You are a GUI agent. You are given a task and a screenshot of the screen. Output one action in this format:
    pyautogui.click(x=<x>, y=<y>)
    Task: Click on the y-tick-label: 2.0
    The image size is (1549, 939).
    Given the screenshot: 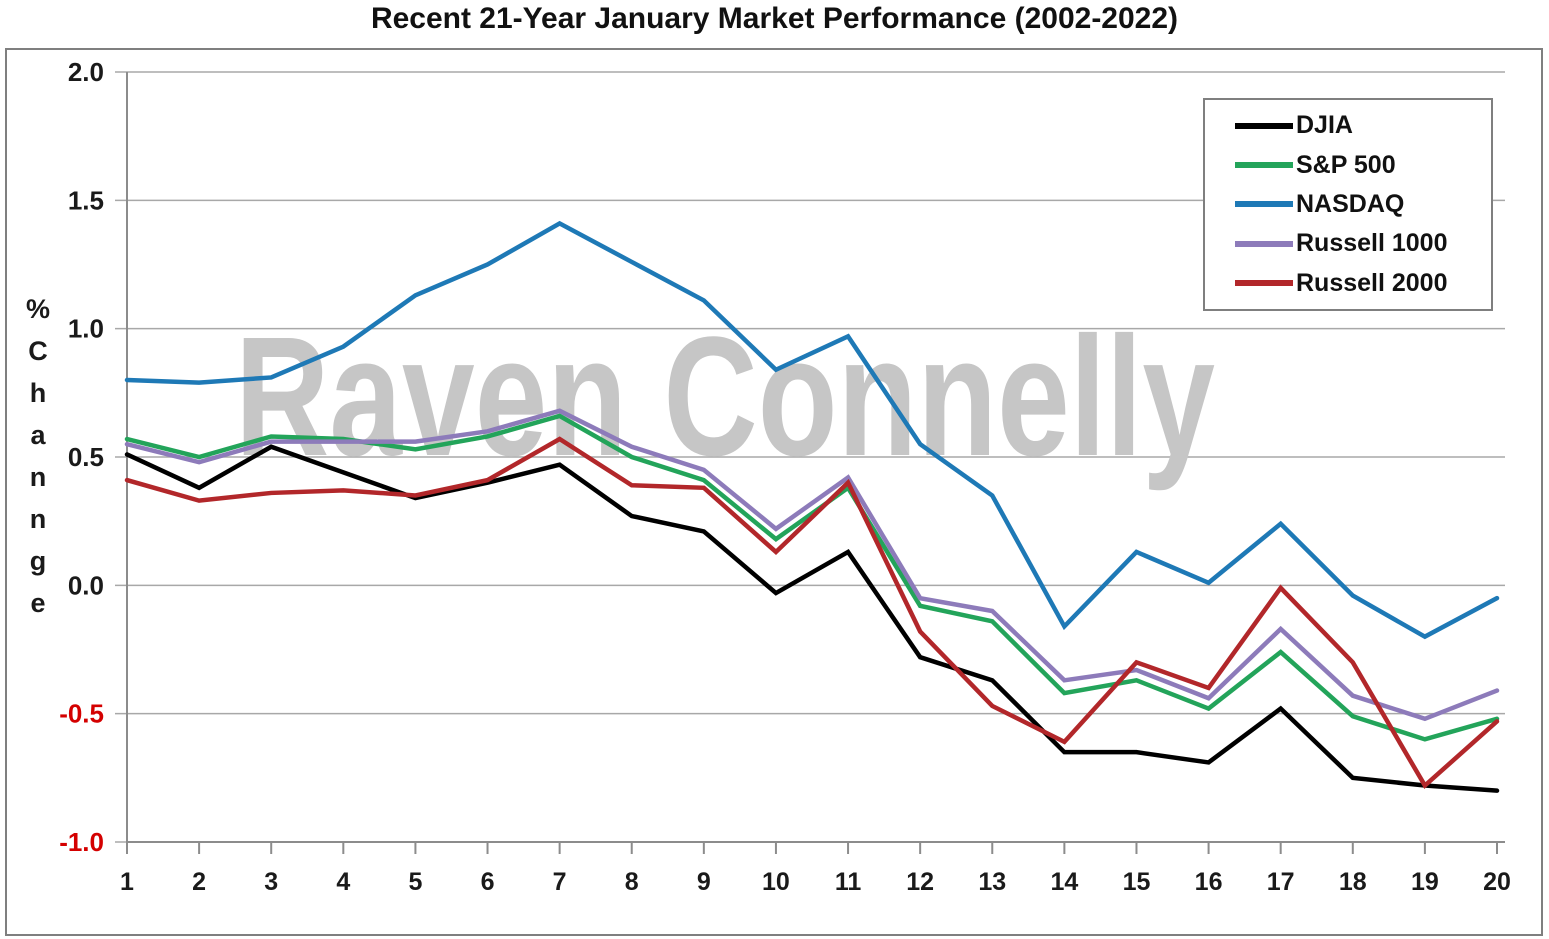 What is the action you would take?
    pyautogui.click(x=86, y=72)
    